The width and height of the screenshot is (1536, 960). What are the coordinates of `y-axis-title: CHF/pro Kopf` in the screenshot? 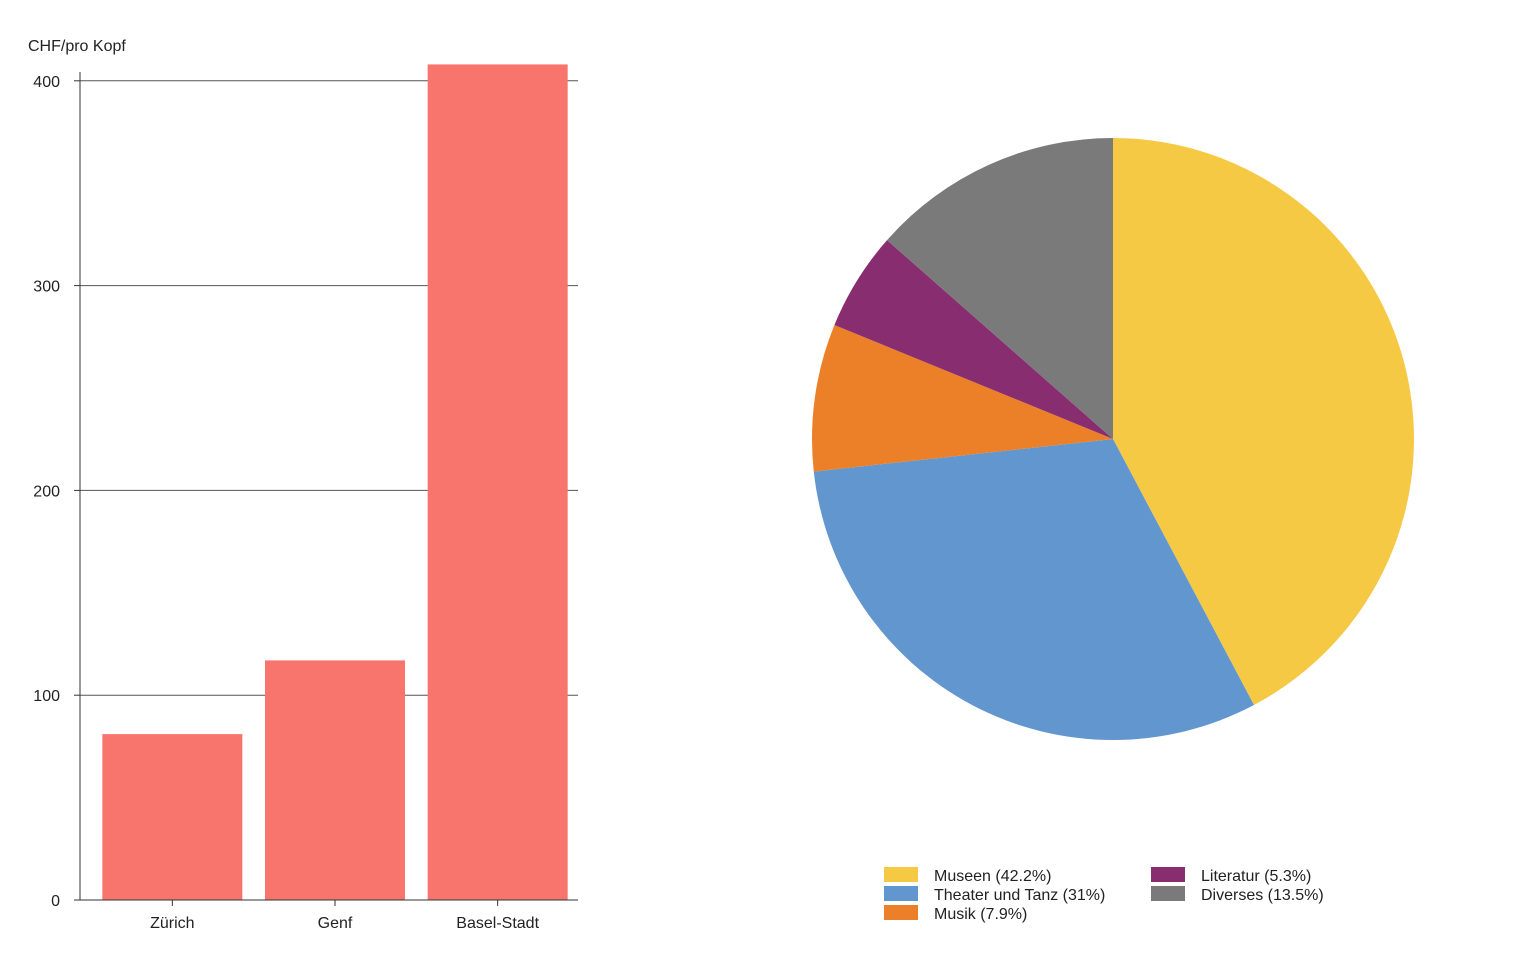 It's located at (77, 46).